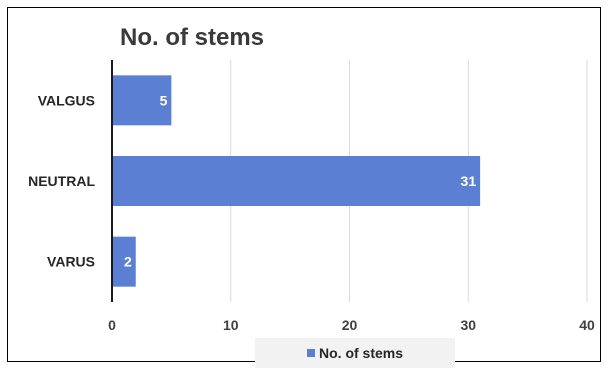 The image size is (606, 369). I want to click on category-label: VALGUS, so click(66, 100).